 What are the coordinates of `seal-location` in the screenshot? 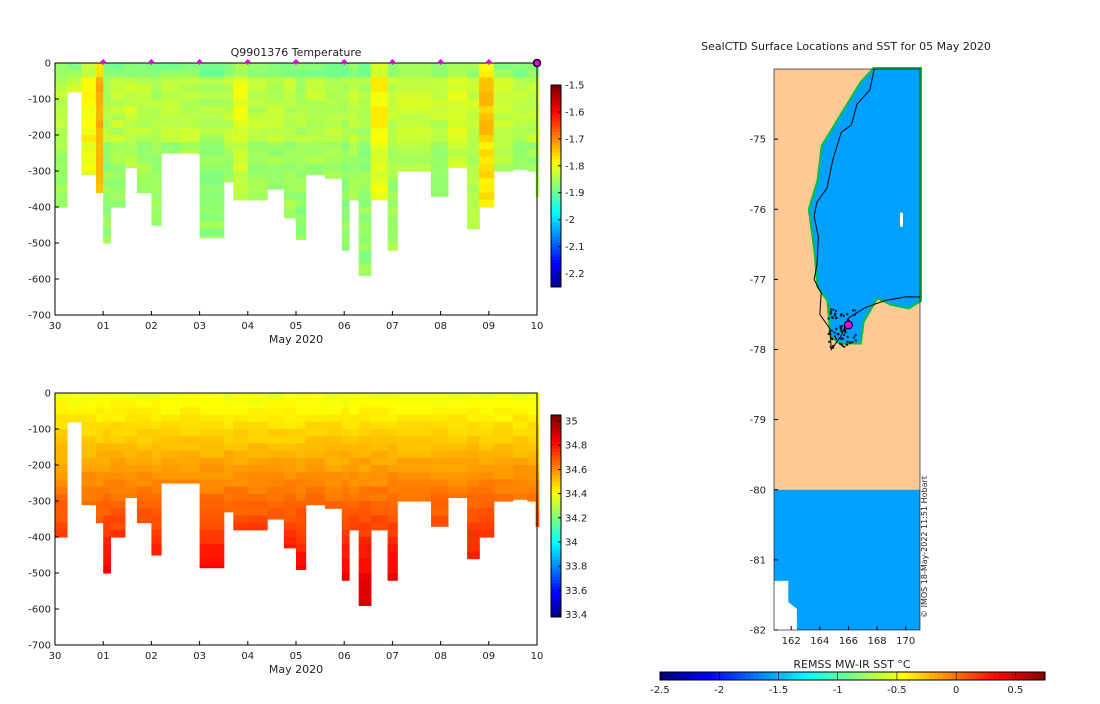 It's located at (830, 346).